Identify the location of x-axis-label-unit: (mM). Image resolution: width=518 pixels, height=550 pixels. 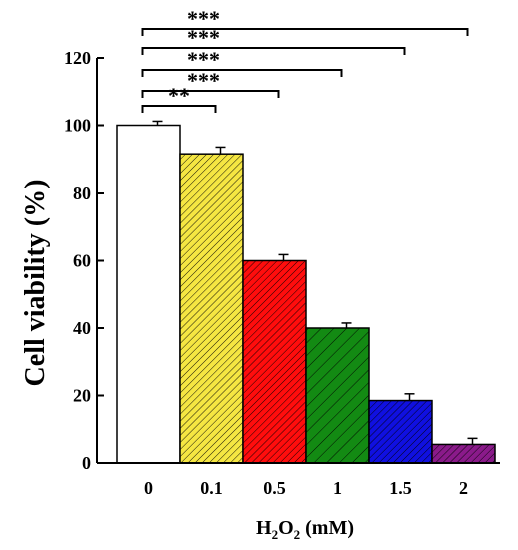
(327, 528).